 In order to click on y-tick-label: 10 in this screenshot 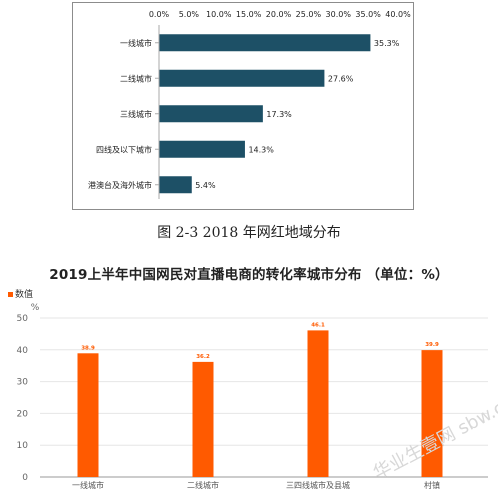, I will do `click(23, 446)`.